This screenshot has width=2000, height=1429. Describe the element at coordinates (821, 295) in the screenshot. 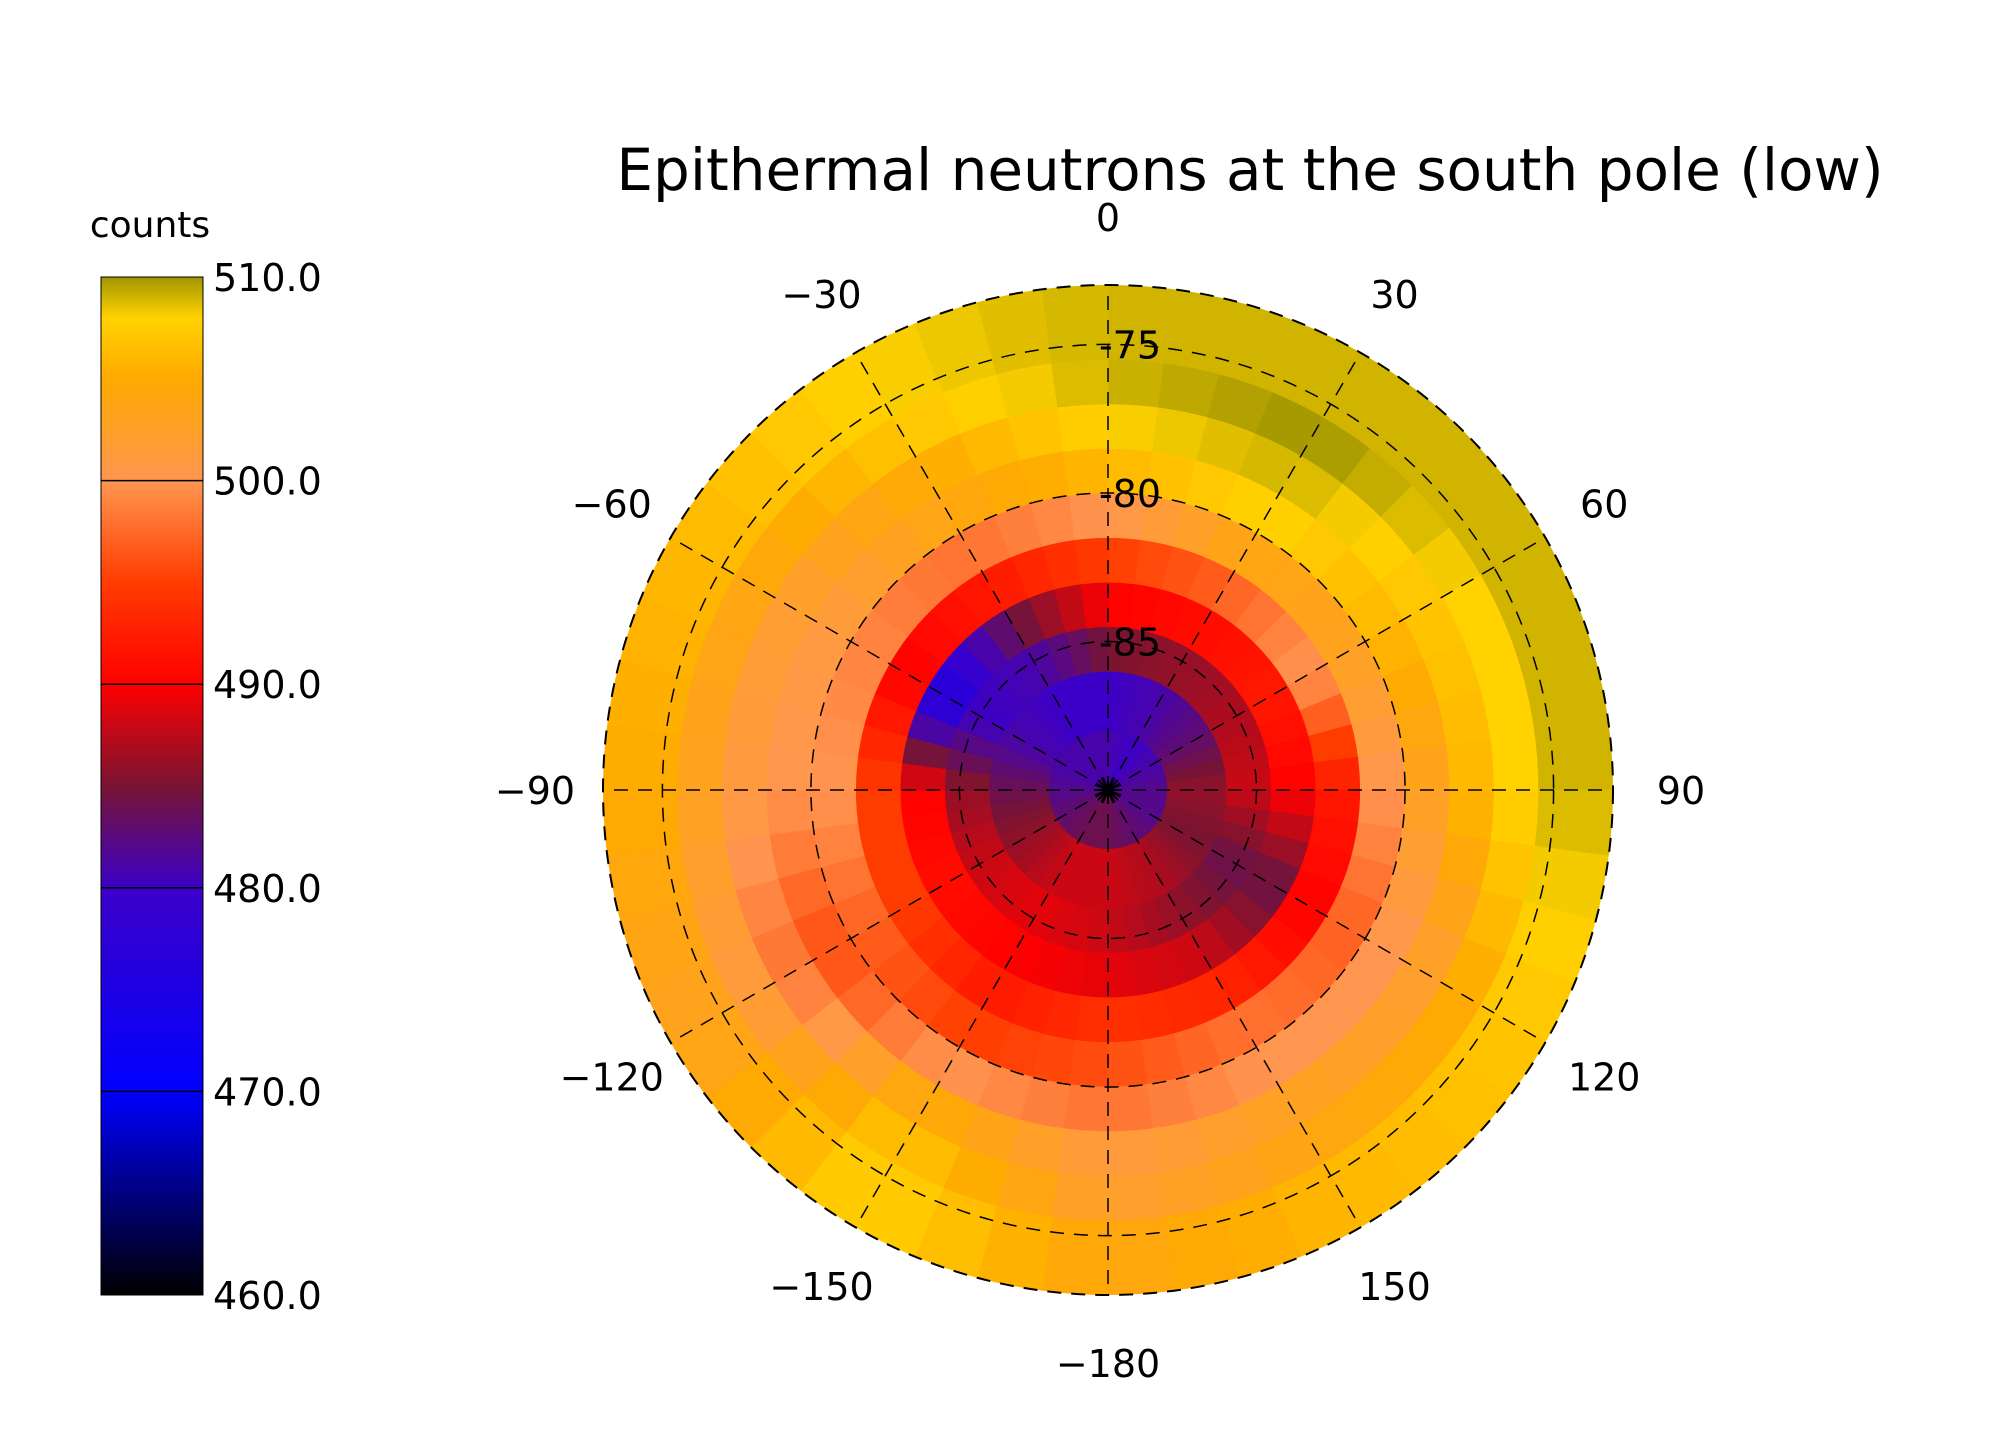

I see `longitude-label: −30` at that location.